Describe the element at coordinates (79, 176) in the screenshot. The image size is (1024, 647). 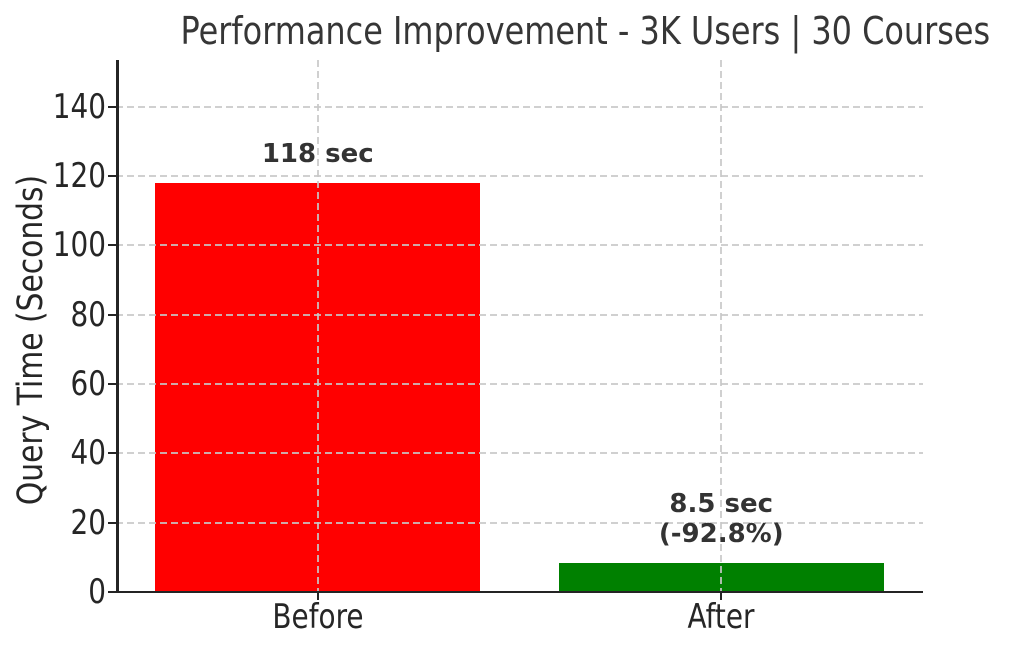
I see `y-tick-label-120: 120` at that location.